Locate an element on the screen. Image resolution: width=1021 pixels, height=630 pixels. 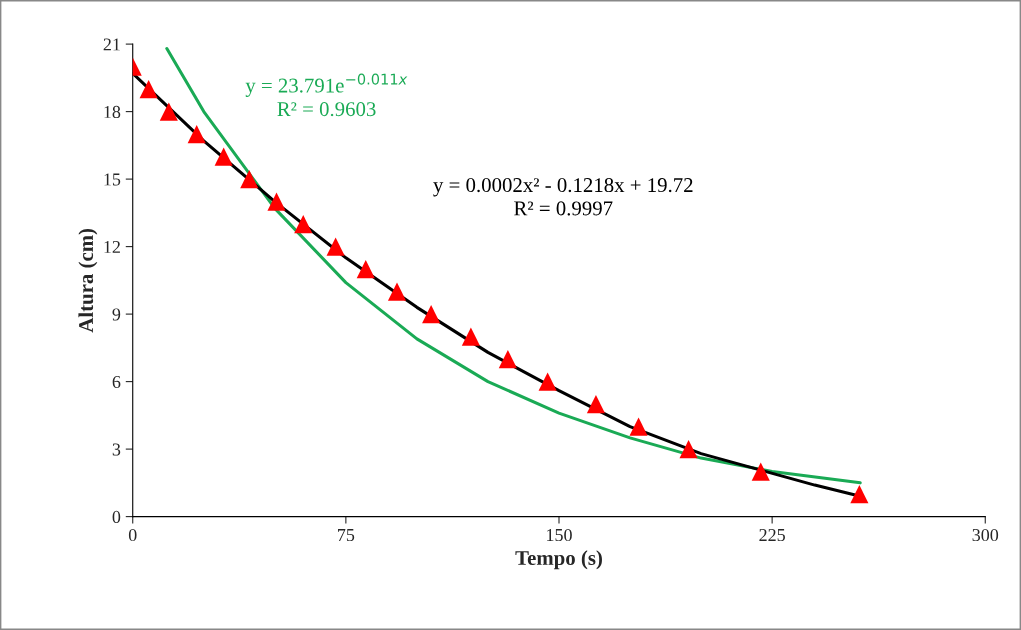
y-tick-label: 9 is located at coordinates (116, 314).